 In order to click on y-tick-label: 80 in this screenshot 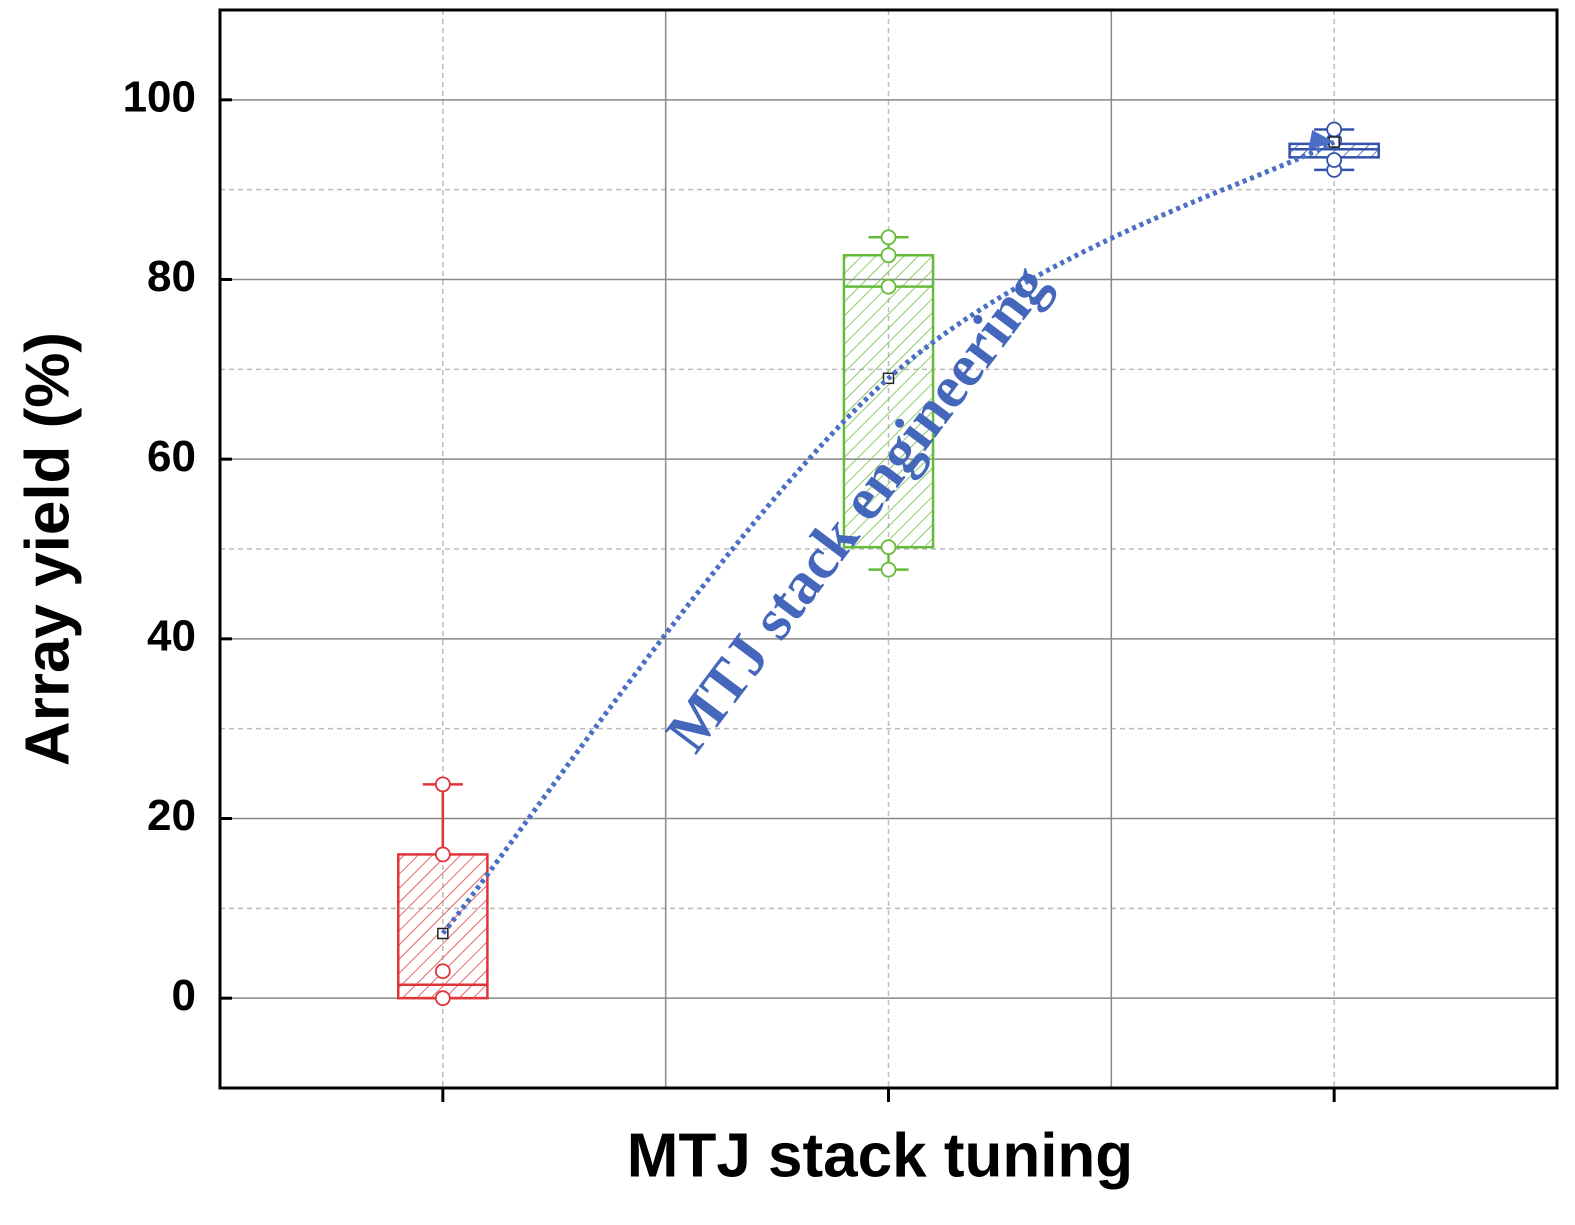, I will do `click(171, 276)`.